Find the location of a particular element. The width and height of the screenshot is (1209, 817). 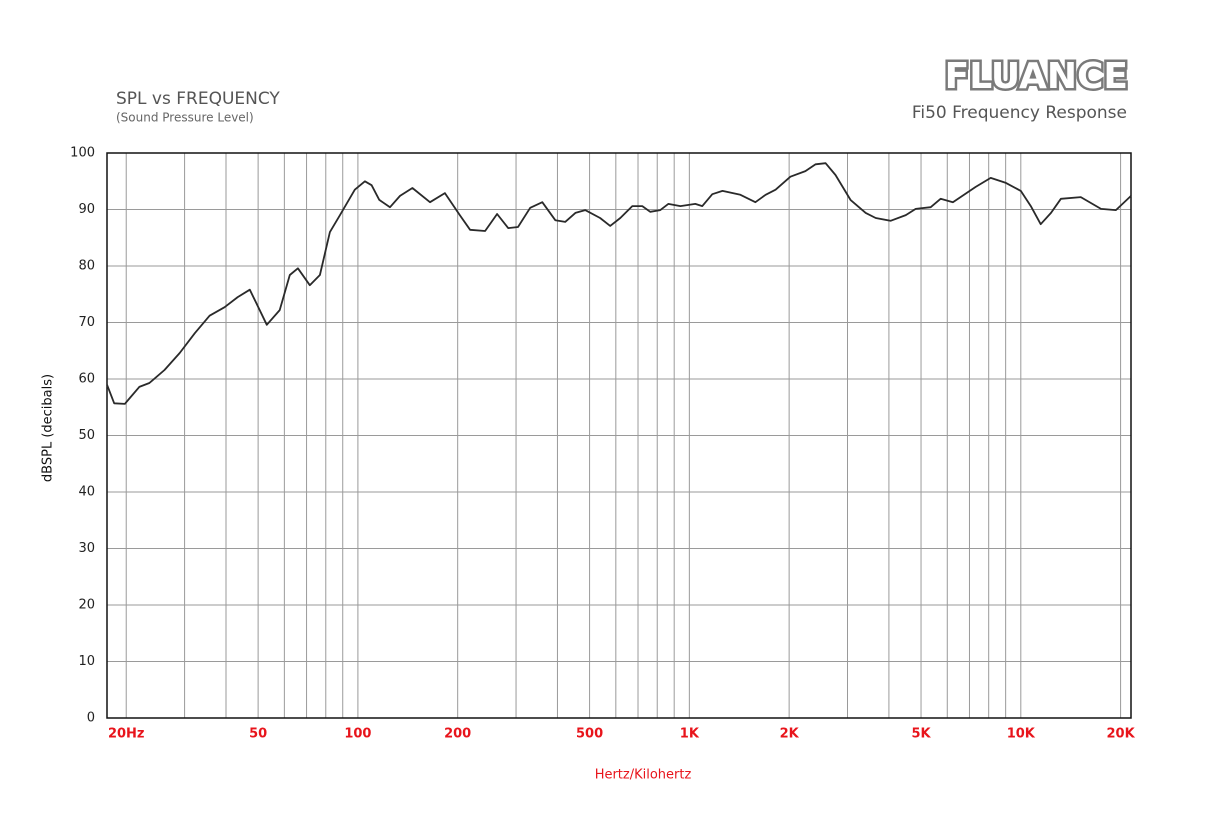

x-tick-label: 1K is located at coordinates (690, 734).